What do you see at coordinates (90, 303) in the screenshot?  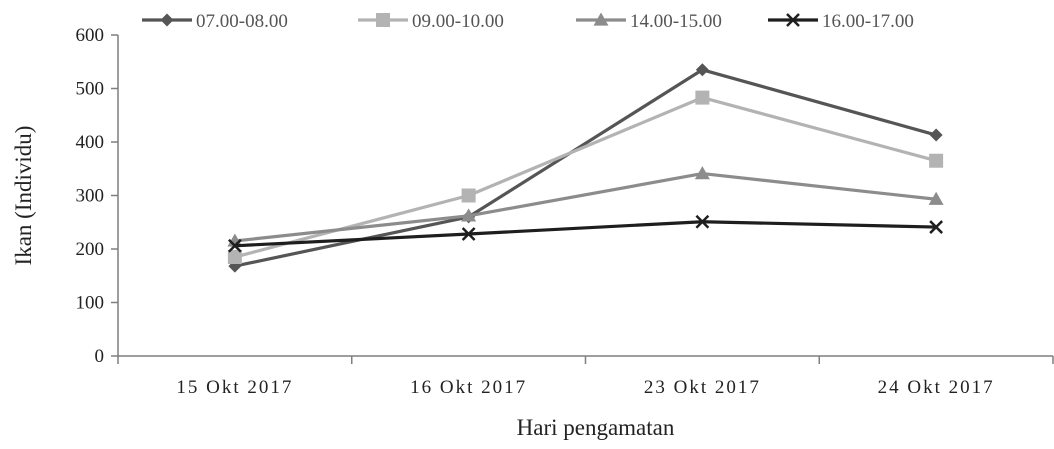 I see `y-tick-label: 100` at bounding box center [90, 303].